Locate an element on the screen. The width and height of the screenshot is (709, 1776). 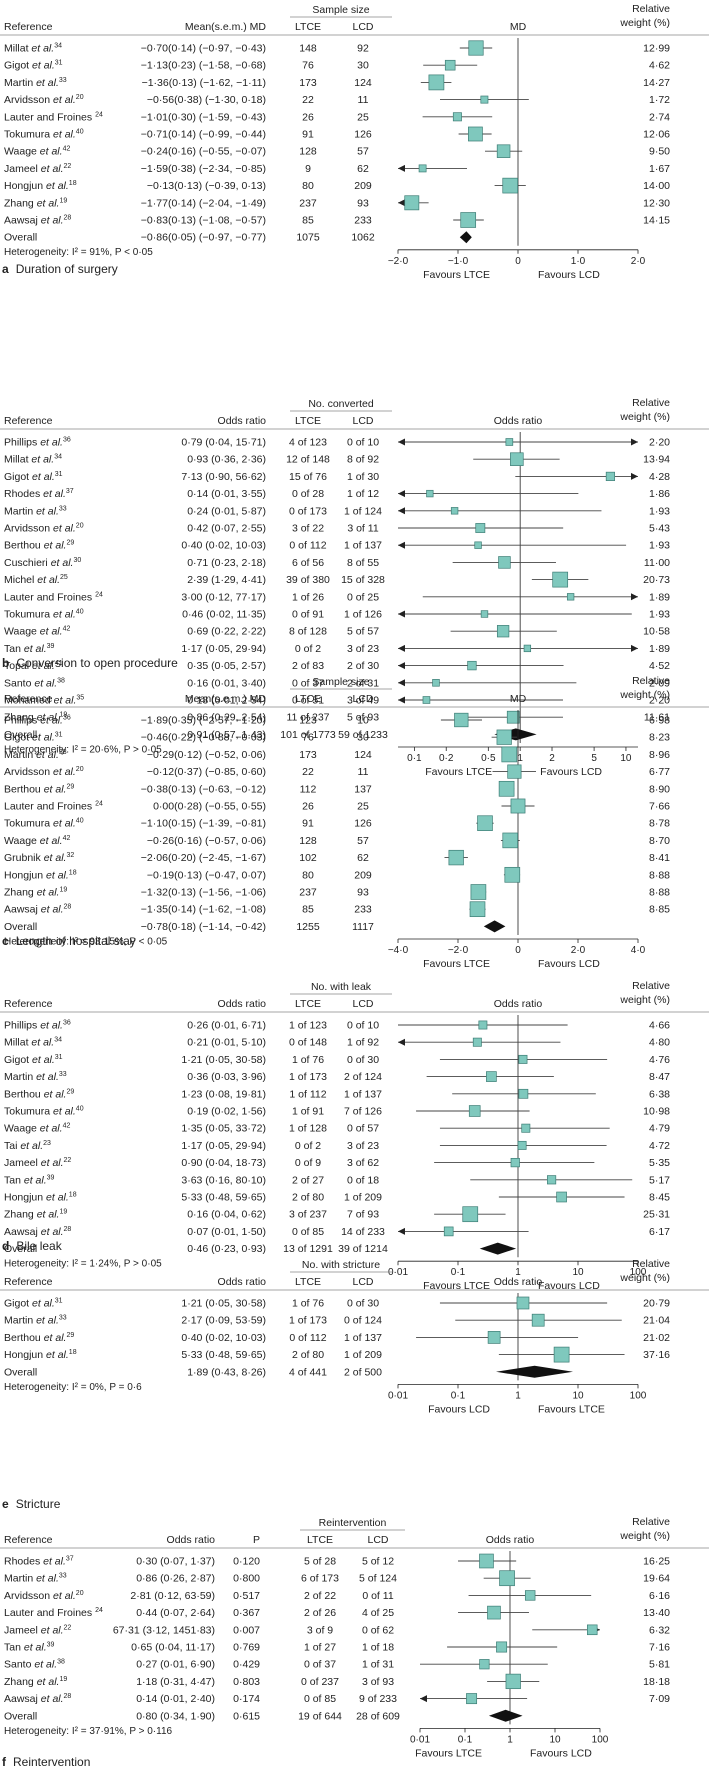
effect-value-a-7: −1·59(0·38) (−2·34, −0·85) is located at coordinates (203, 169).